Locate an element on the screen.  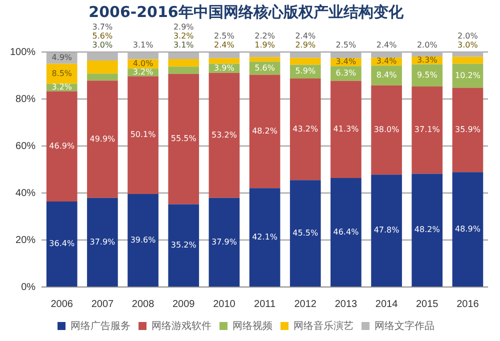
x-tick-label: 2007 is located at coordinates (102, 304).